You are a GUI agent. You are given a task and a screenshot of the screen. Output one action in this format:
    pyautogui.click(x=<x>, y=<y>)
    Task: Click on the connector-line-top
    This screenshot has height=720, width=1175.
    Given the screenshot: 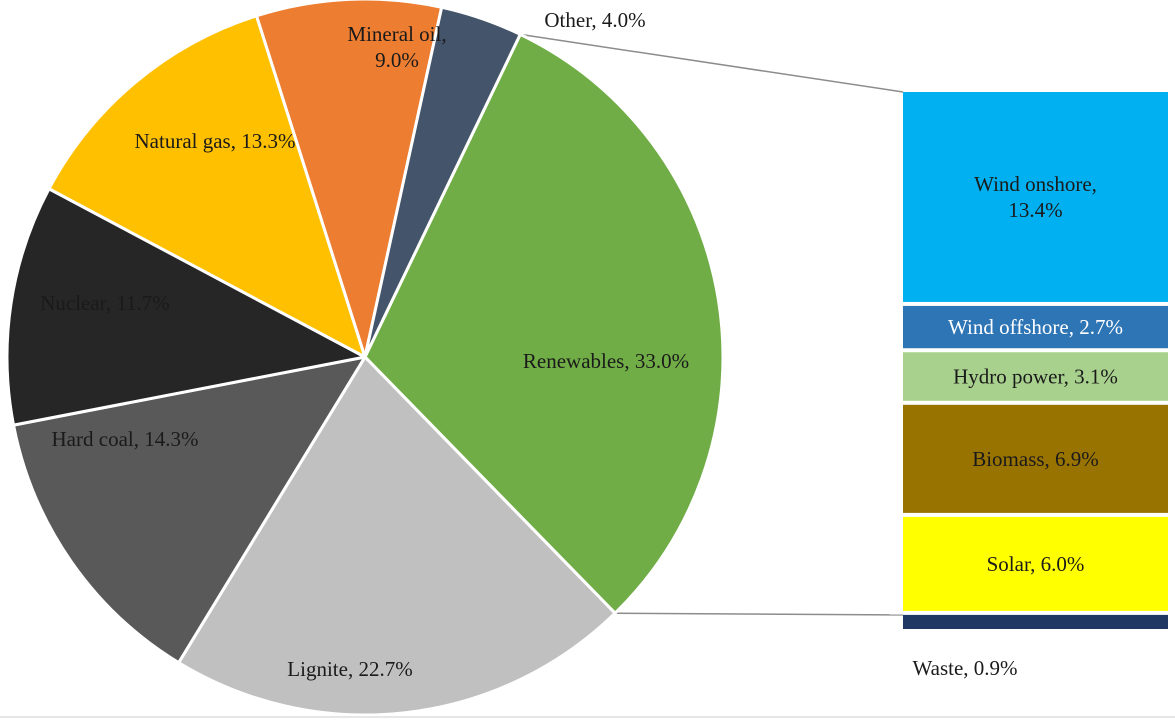 What is the action you would take?
    pyautogui.click(x=712, y=63)
    